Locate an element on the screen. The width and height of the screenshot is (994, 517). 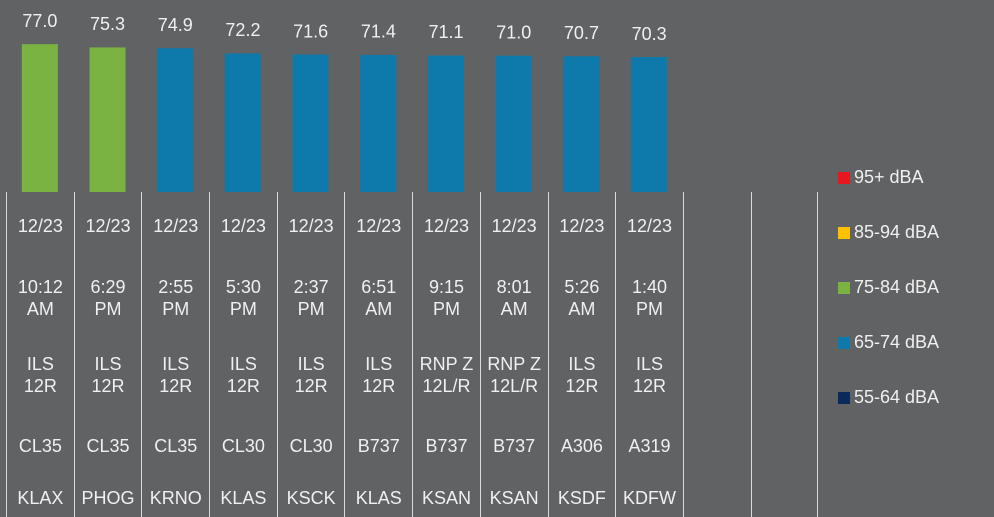
legend-label: 95+ dBA is located at coordinates (889, 177).